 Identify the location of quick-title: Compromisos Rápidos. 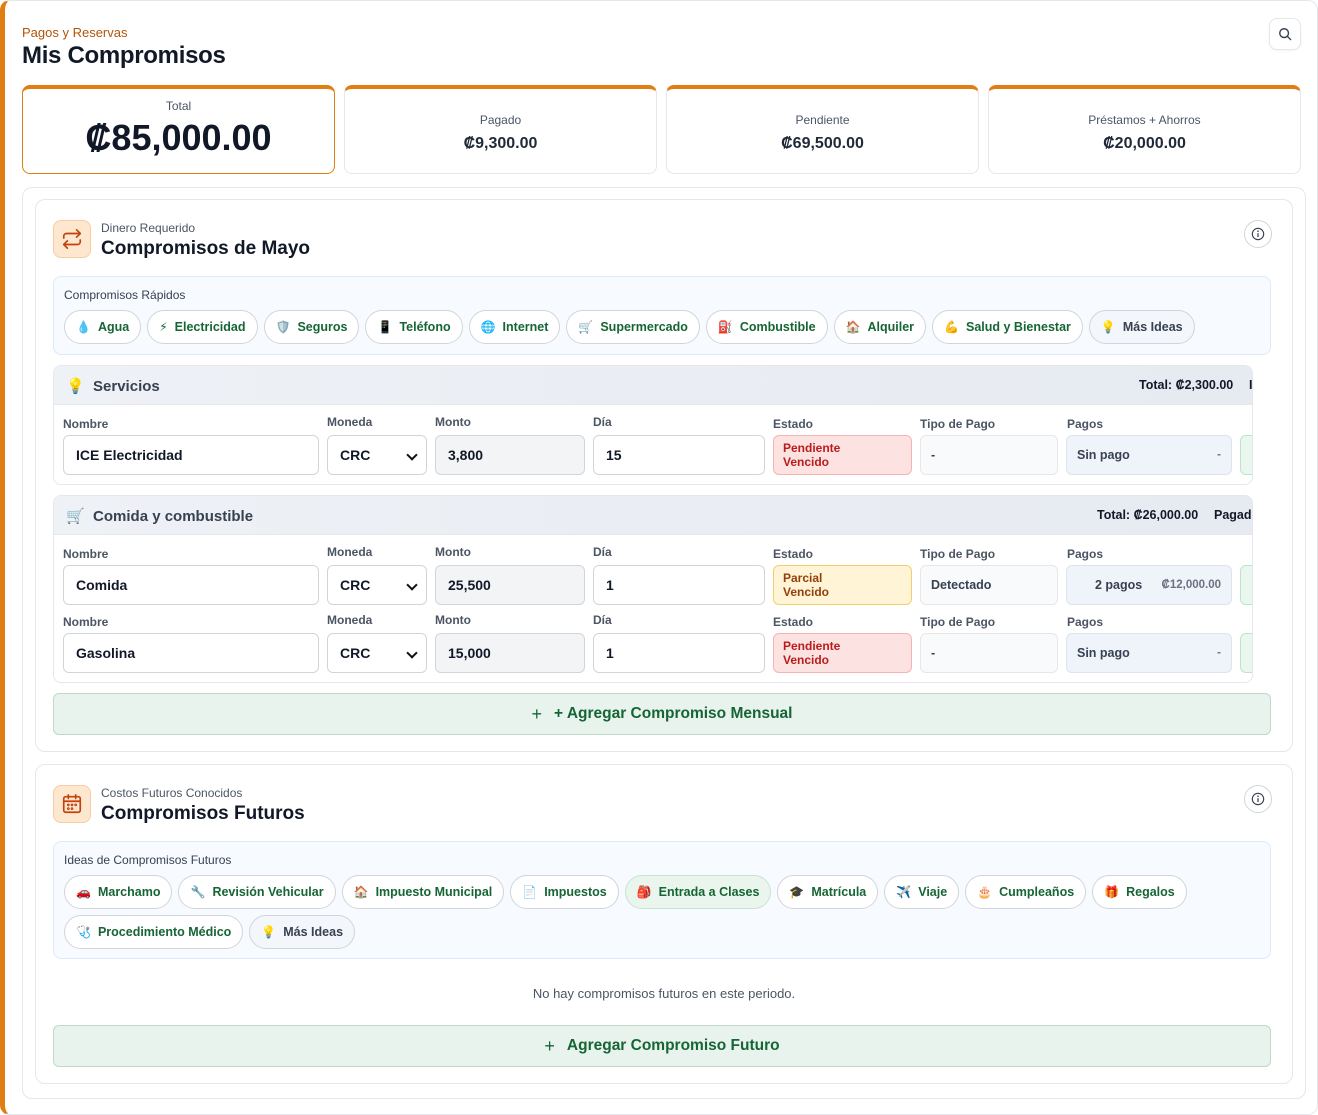
(125, 295).